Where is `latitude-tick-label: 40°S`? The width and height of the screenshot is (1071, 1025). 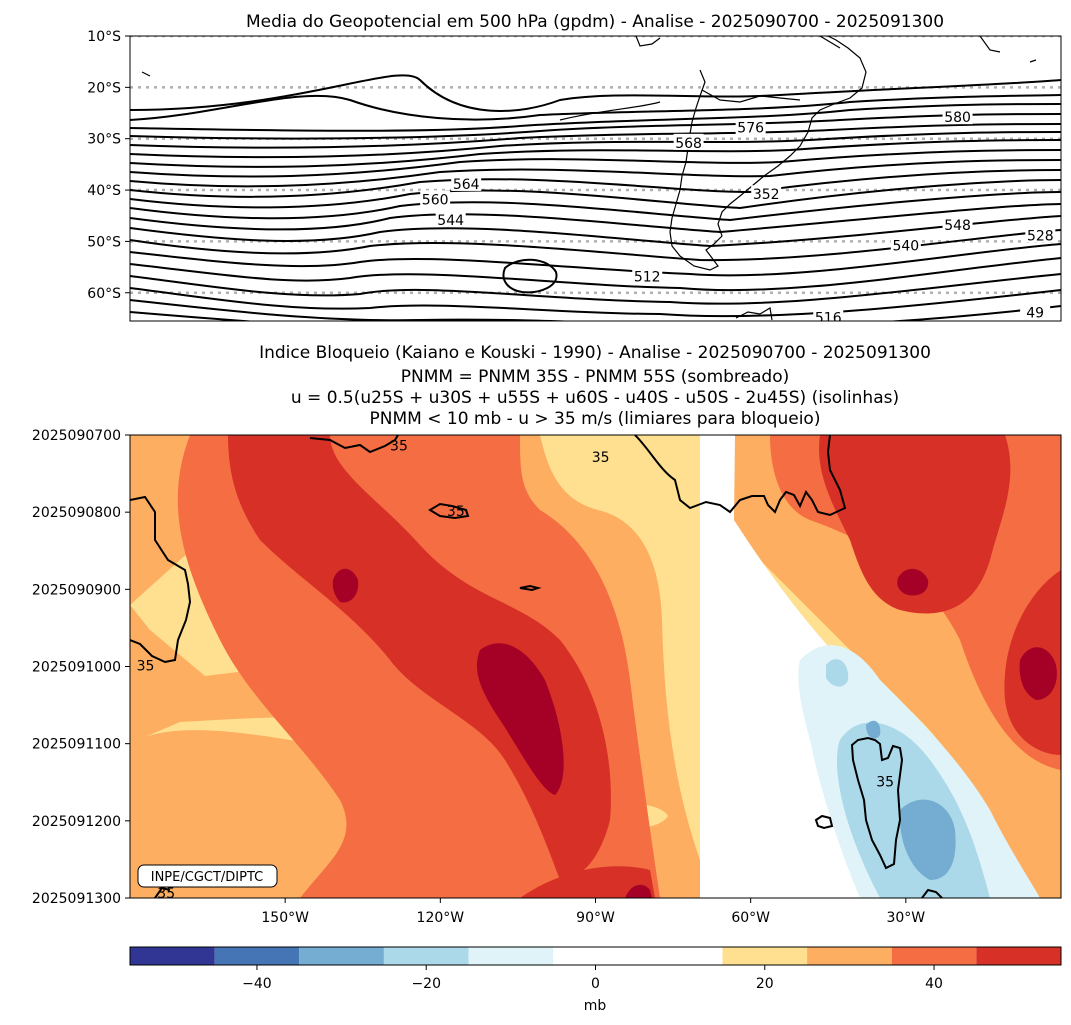 latitude-tick-label: 40°S is located at coordinates (104, 191).